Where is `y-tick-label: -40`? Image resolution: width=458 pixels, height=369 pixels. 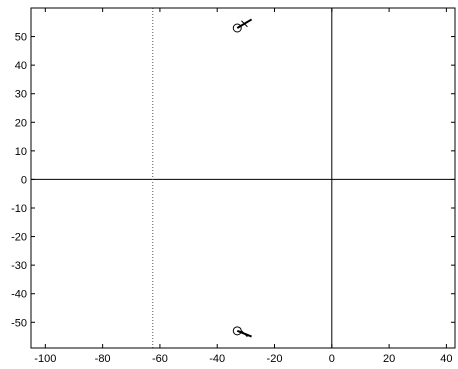
y-tick-label: -40 is located at coordinates (19, 295).